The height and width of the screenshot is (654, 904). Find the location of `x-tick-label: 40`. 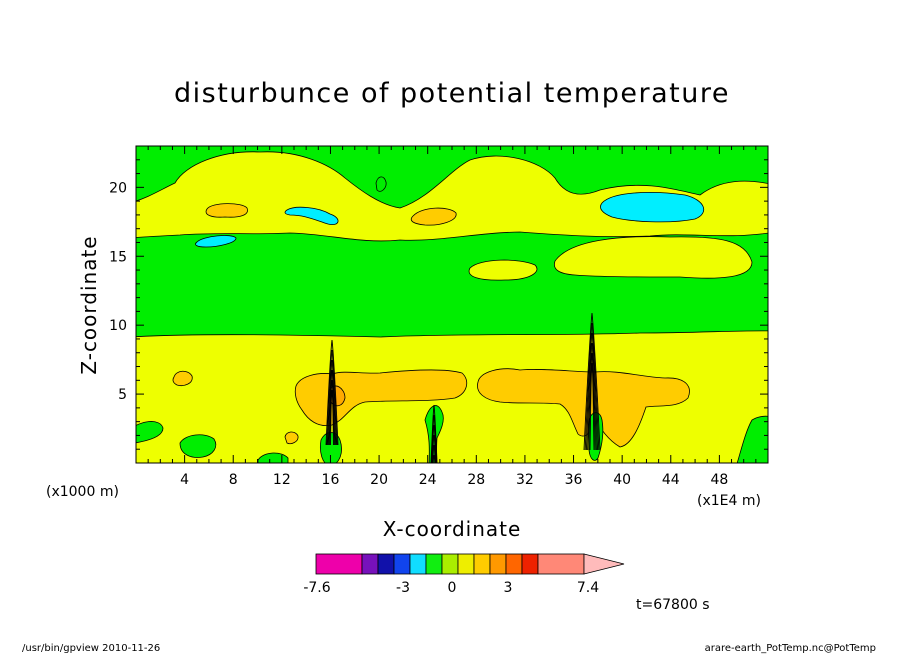

x-tick-label: 40 is located at coordinates (622, 480).